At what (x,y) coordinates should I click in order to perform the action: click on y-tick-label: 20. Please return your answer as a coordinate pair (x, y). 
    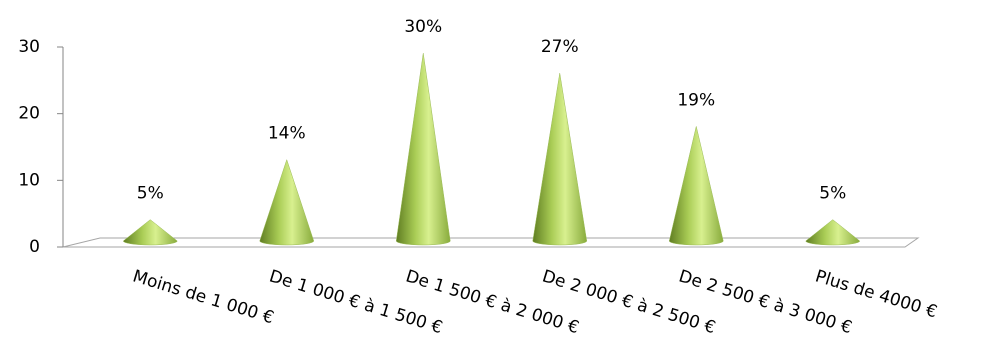
    Looking at the image, I should click on (29, 114).